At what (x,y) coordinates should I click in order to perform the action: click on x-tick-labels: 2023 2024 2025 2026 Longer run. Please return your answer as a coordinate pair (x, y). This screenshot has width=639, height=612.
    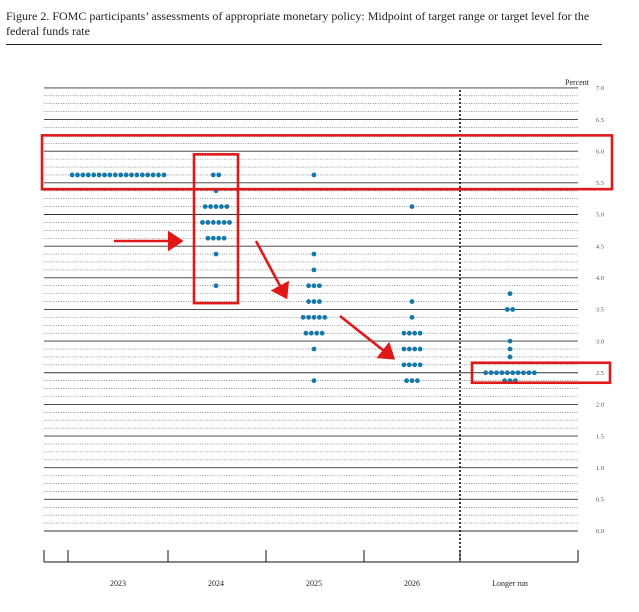
    Looking at the image, I should click on (319, 583).